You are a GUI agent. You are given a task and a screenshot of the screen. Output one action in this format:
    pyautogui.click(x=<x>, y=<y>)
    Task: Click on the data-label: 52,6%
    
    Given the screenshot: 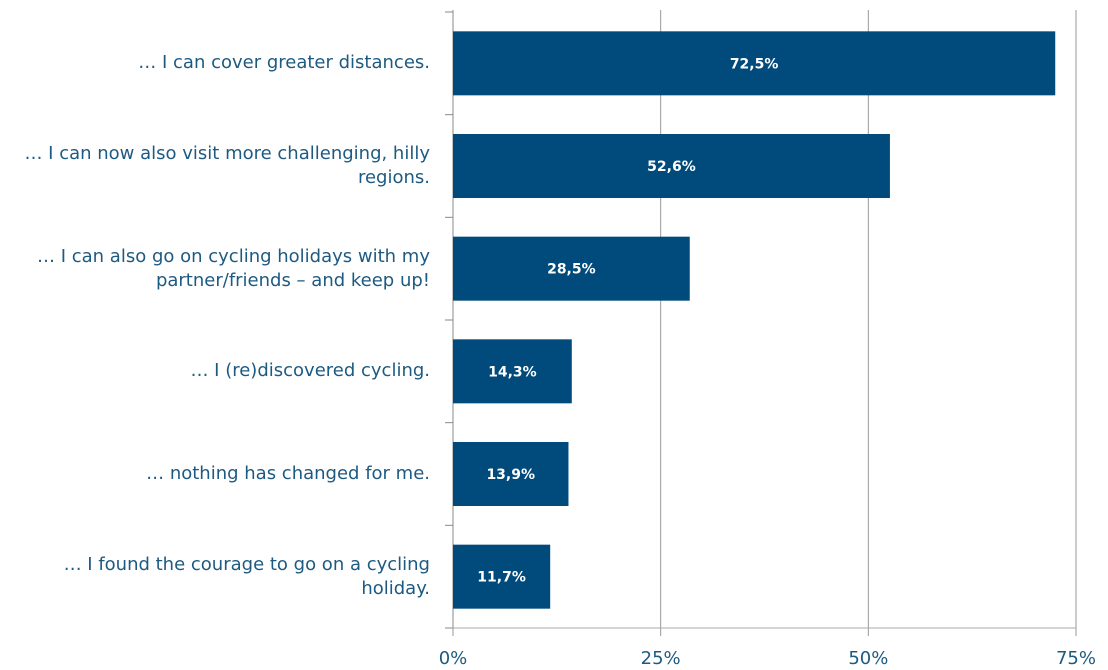 What is the action you would take?
    pyautogui.click(x=671, y=167)
    